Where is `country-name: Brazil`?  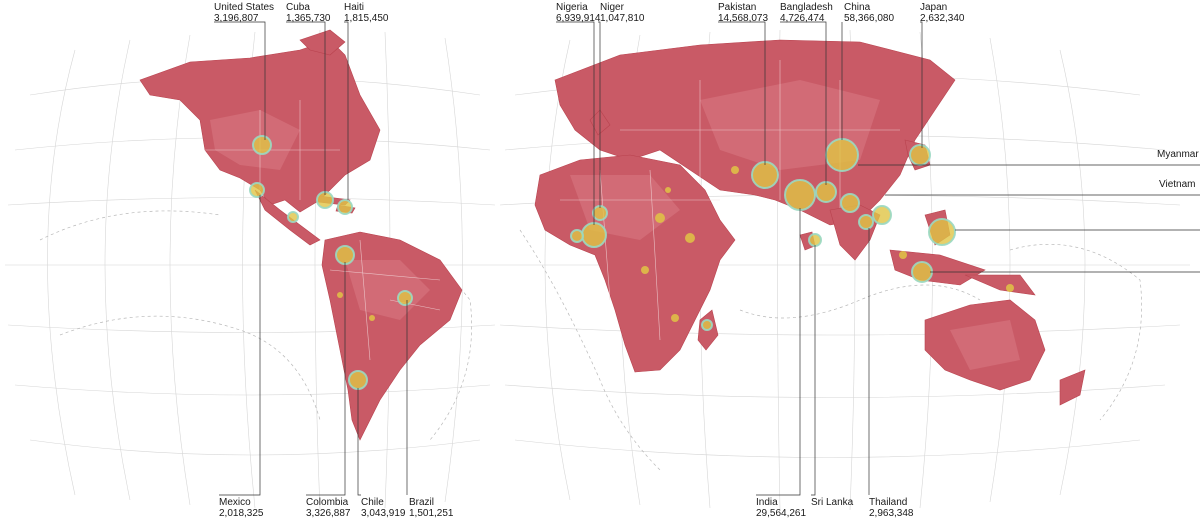 country-name: Brazil is located at coordinates (422, 502).